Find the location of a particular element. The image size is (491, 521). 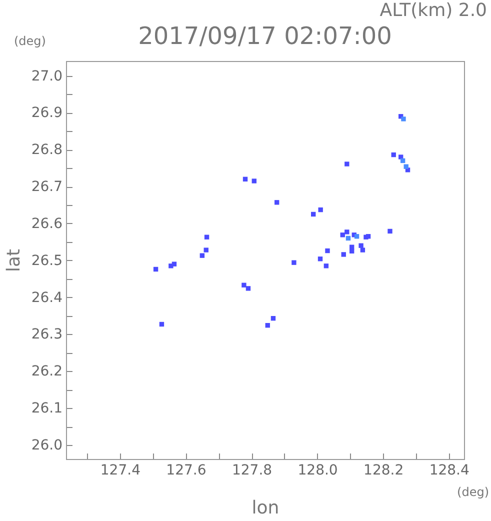

x-tick-label: 127.8 is located at coordinates (252, 470).